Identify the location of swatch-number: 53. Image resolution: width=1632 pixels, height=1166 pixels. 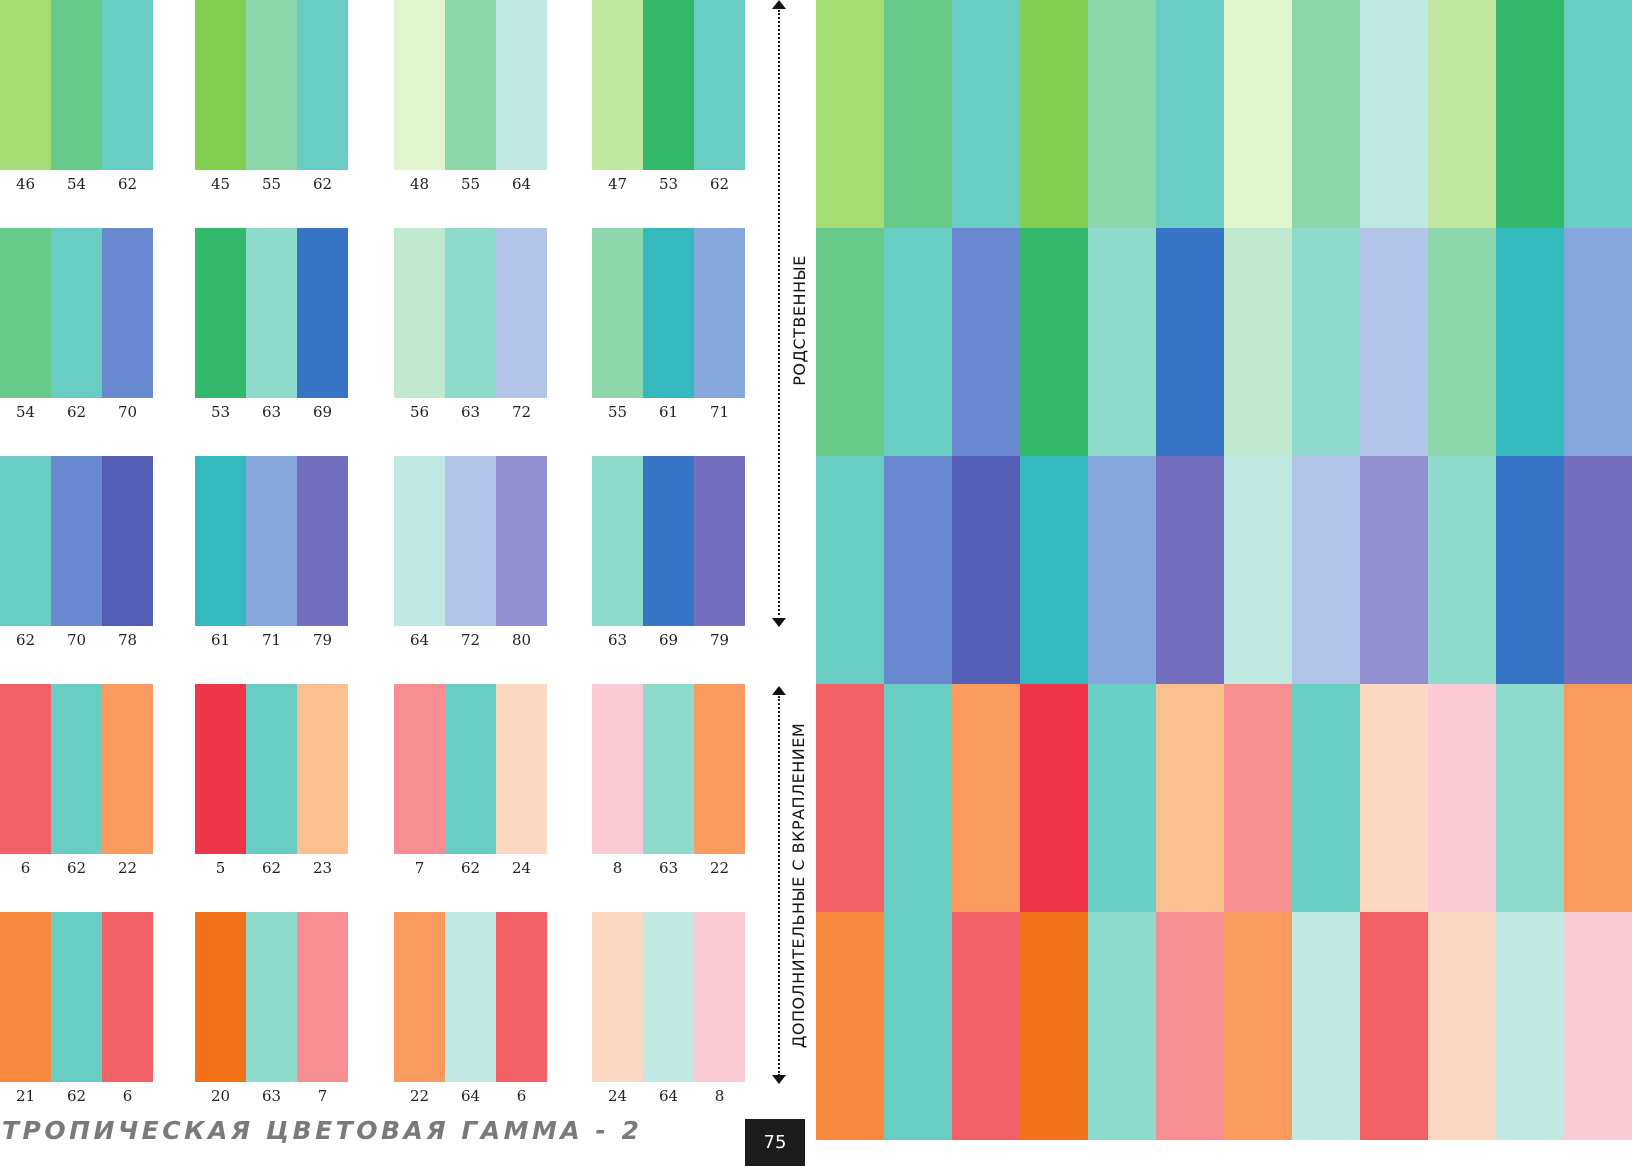
(668, 184).